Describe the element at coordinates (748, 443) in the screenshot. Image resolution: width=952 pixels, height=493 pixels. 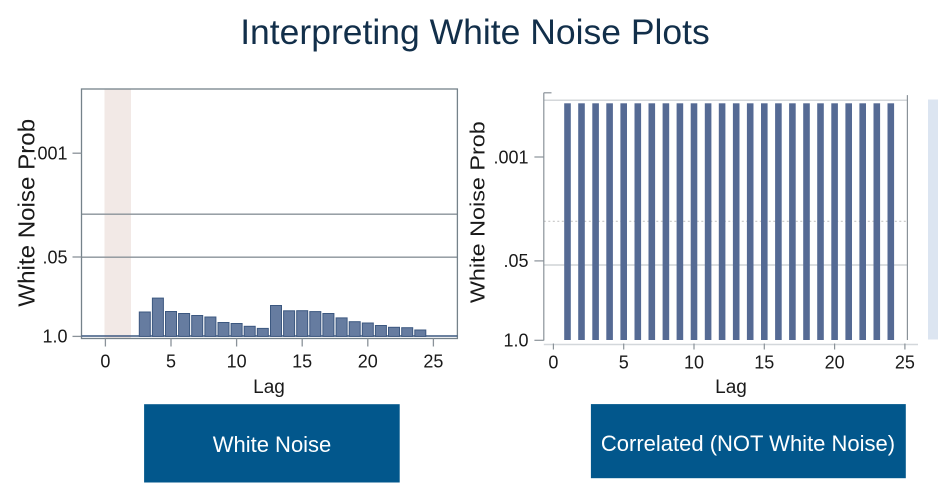
I see `svg-text: Correlated (NOT White Noise)` at that location.